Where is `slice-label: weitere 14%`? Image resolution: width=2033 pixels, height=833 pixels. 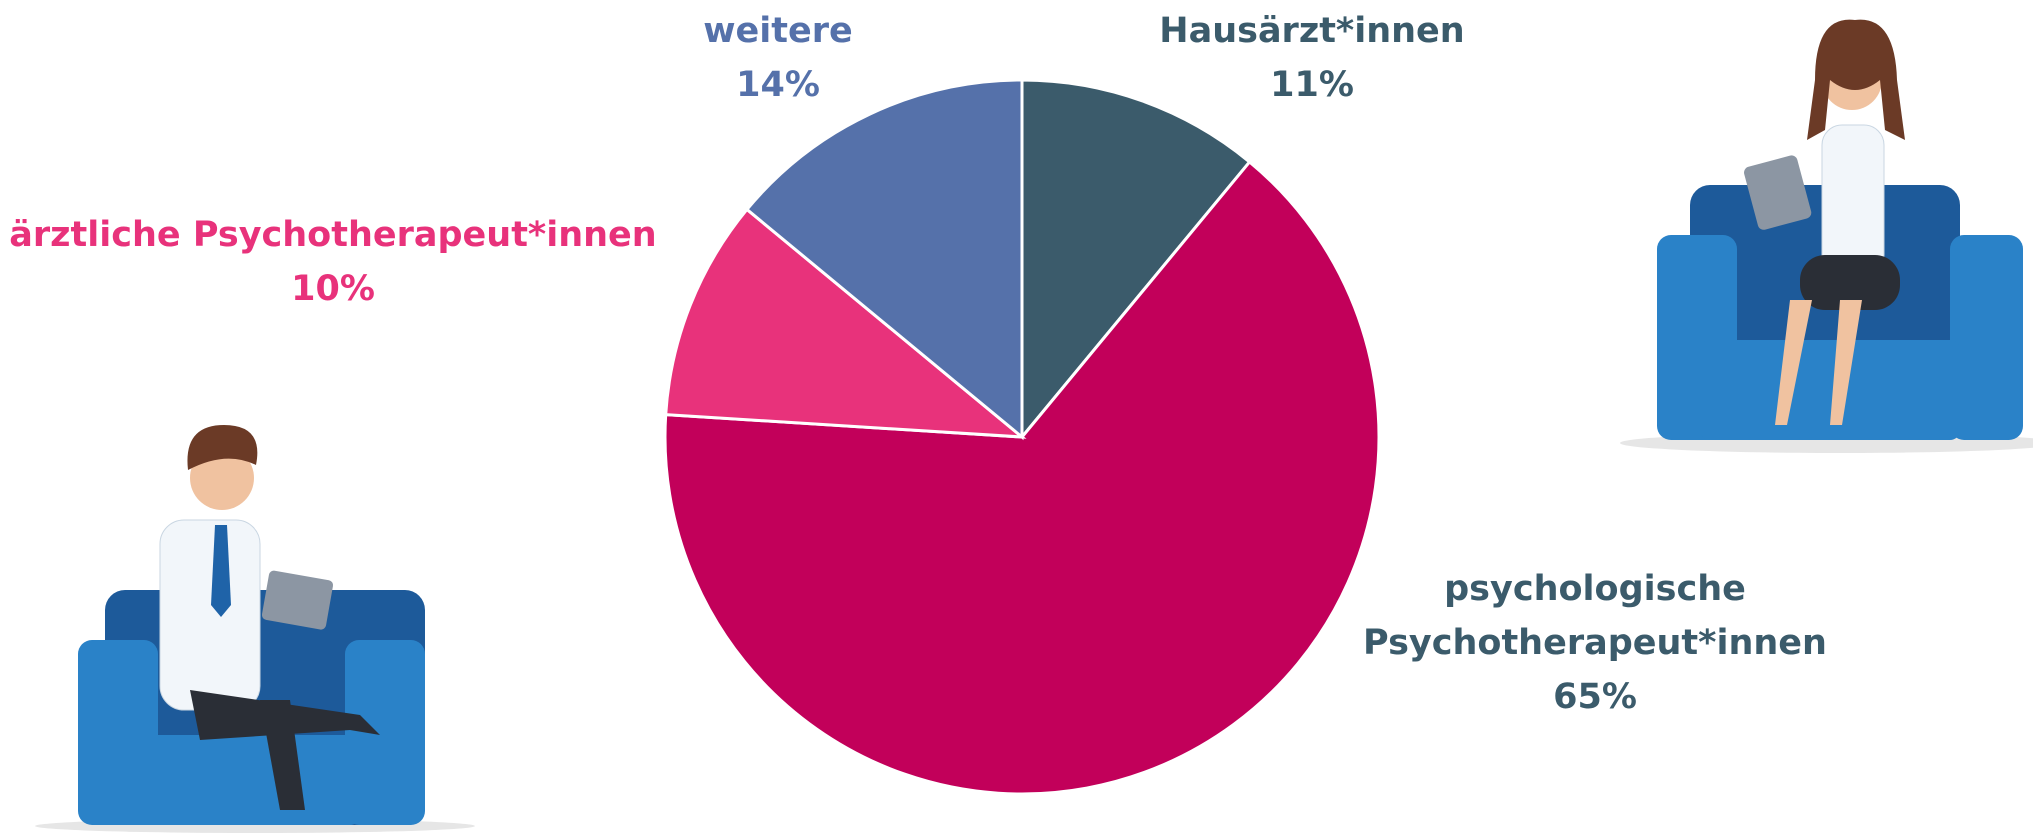 slice-label: weitere 14% is located at coordinates (778, 58).